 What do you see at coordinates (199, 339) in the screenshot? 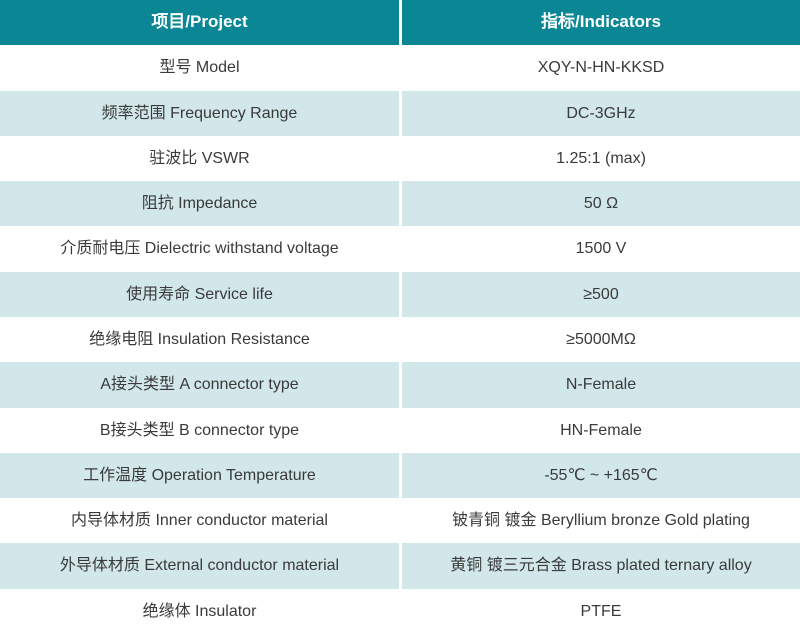
I see `project-cell: 绝缘电阻 Insulation Resistance` at bounding box center [199, 339].